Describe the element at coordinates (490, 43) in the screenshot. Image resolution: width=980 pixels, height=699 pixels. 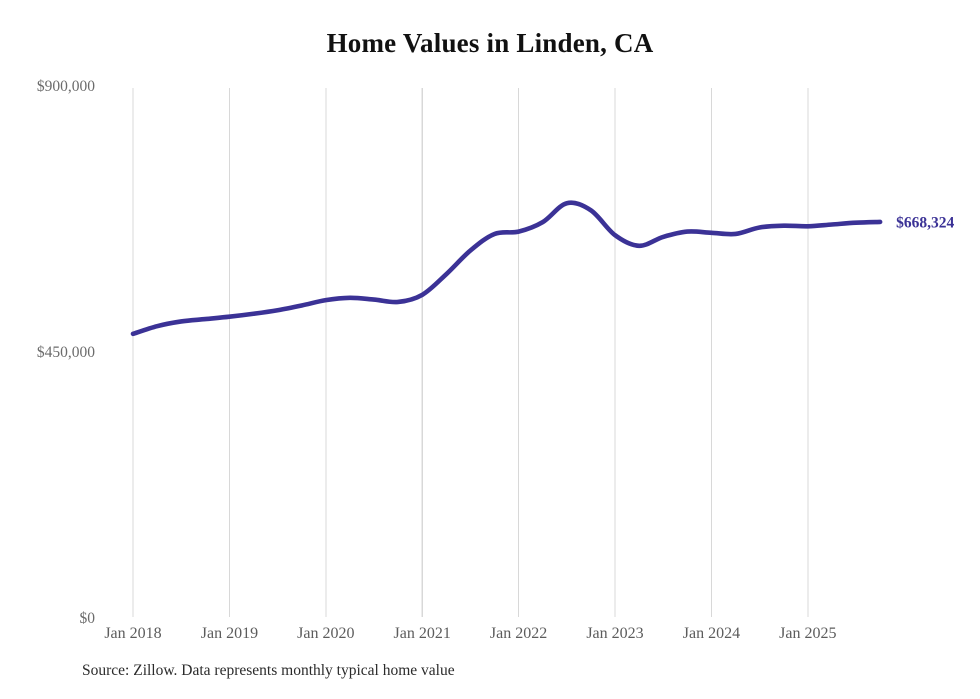
I see `page-title: Home Values in Linden, CA` at that location.